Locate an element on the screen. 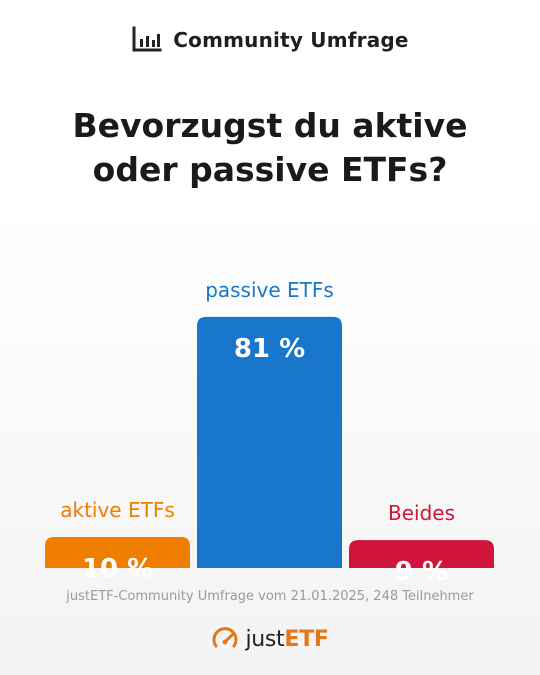 The height and width of the screenshot is (675, 540). logo-text: justETF is located at coordinates (286, 639).